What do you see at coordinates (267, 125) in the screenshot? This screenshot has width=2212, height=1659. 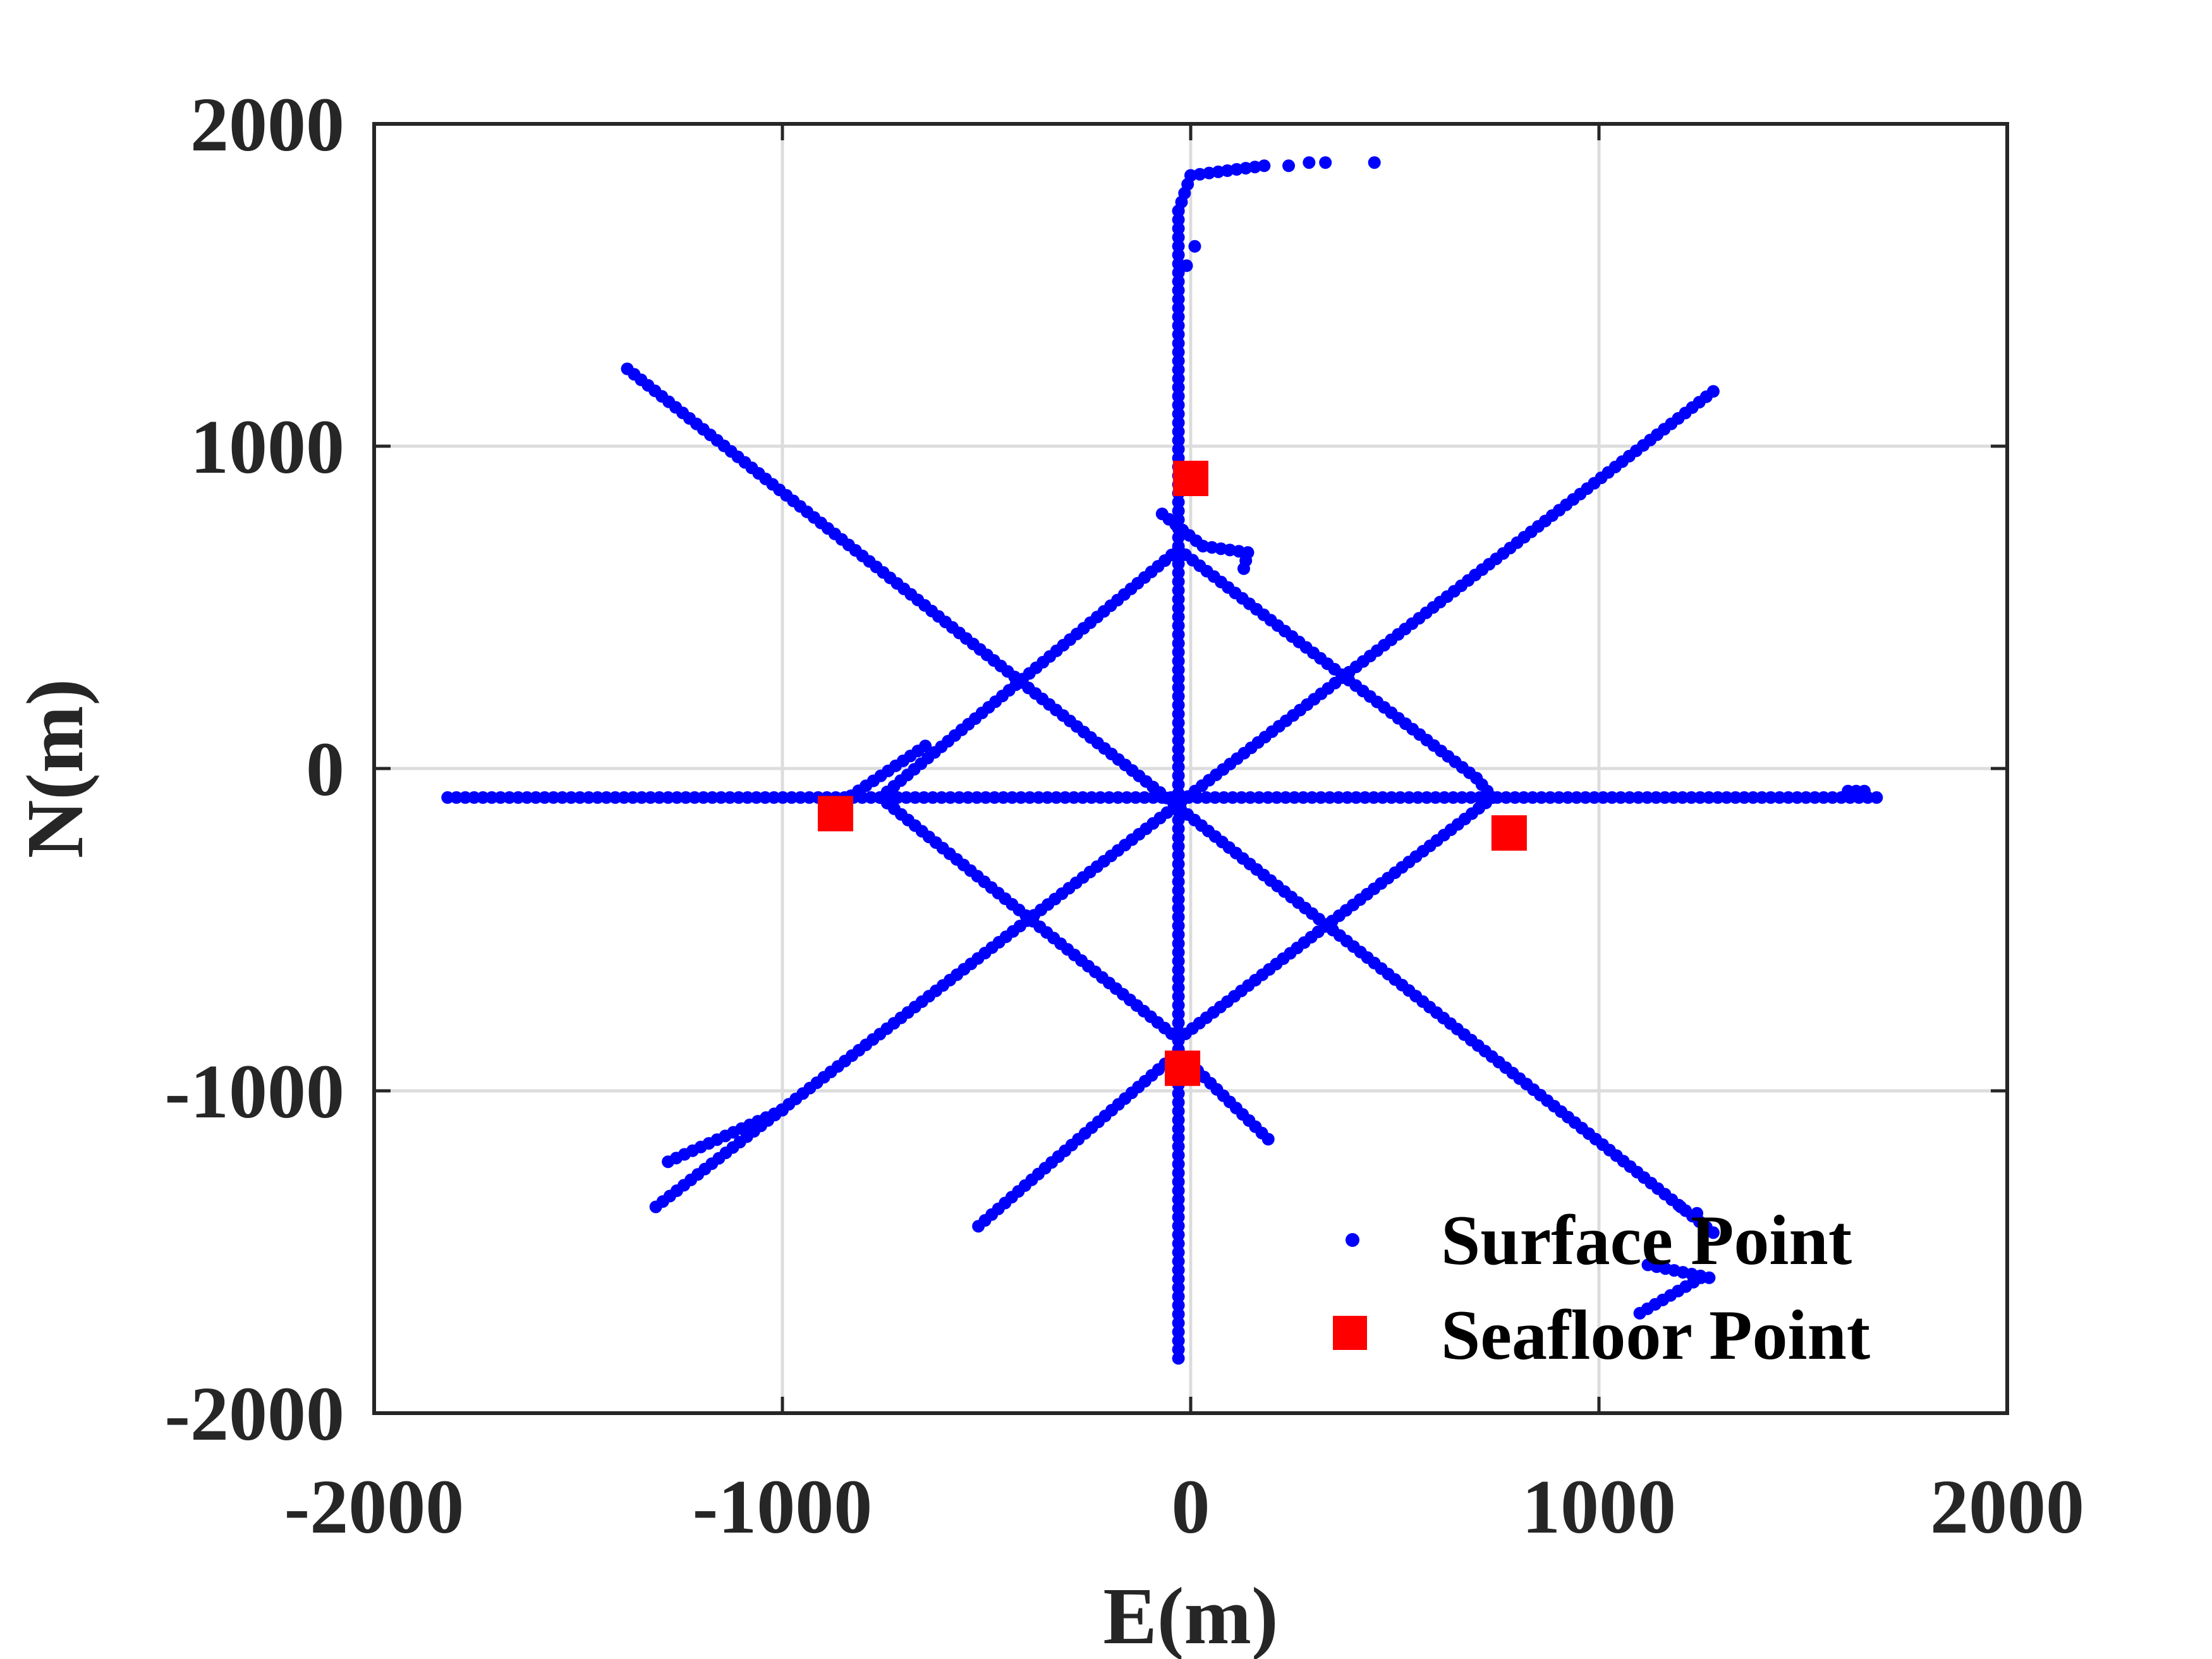 I see `y-tick-label: 2000` at bounding box center [267, 125].